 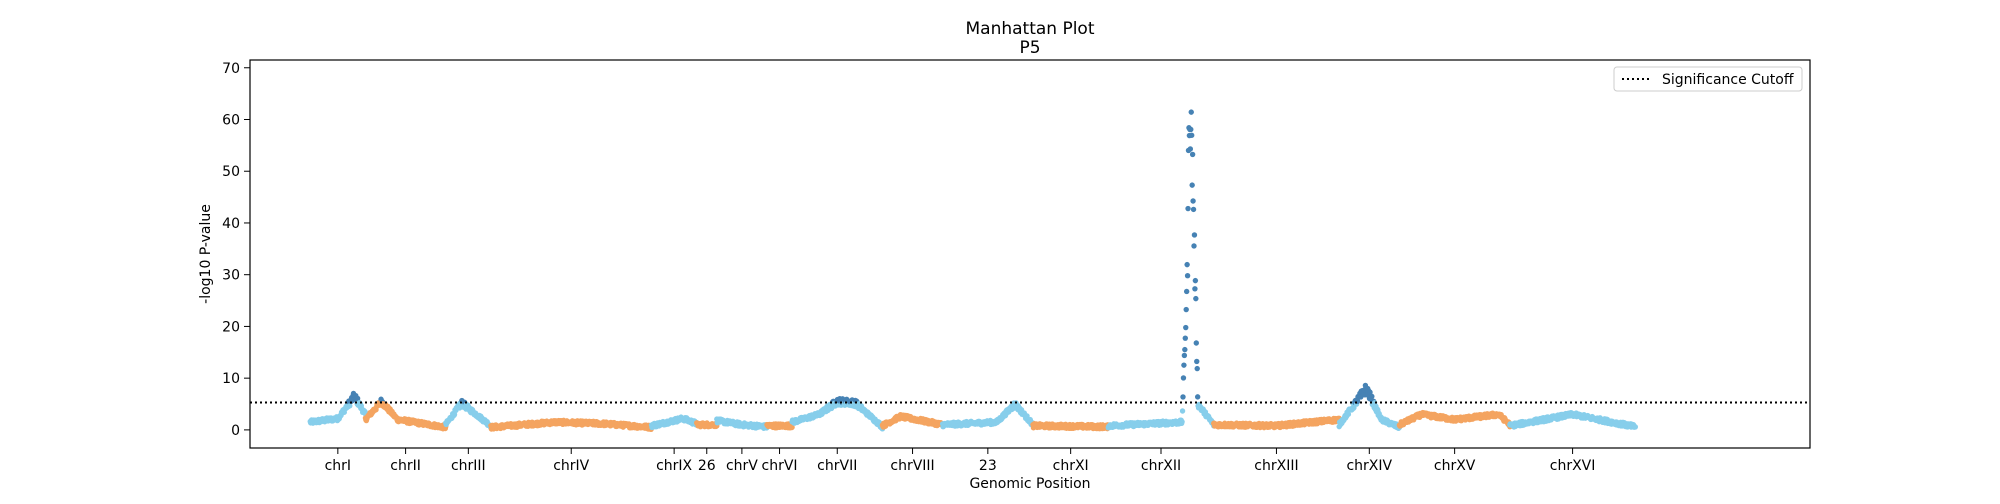 I want to click on y-tick-label: 20, so click(x=231, y=327).